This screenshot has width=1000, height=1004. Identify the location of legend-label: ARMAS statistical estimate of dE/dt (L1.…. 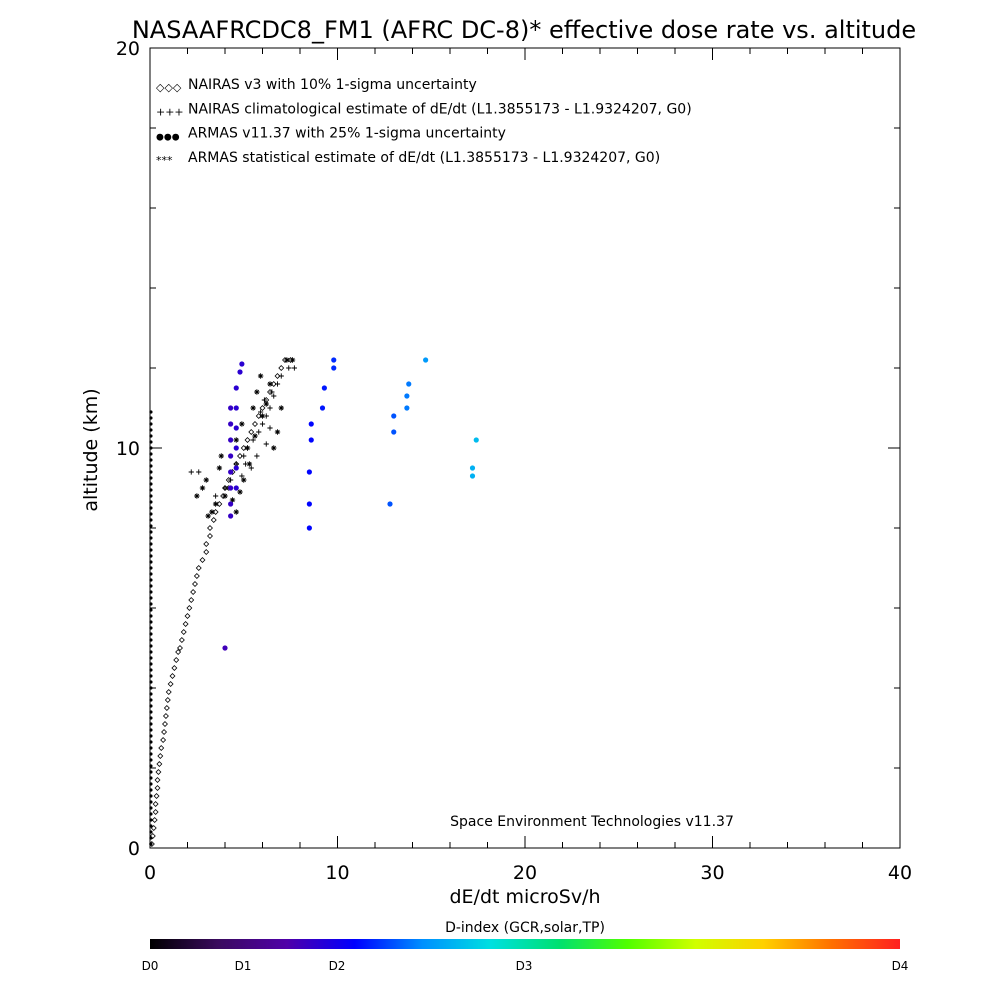
(424, 158).